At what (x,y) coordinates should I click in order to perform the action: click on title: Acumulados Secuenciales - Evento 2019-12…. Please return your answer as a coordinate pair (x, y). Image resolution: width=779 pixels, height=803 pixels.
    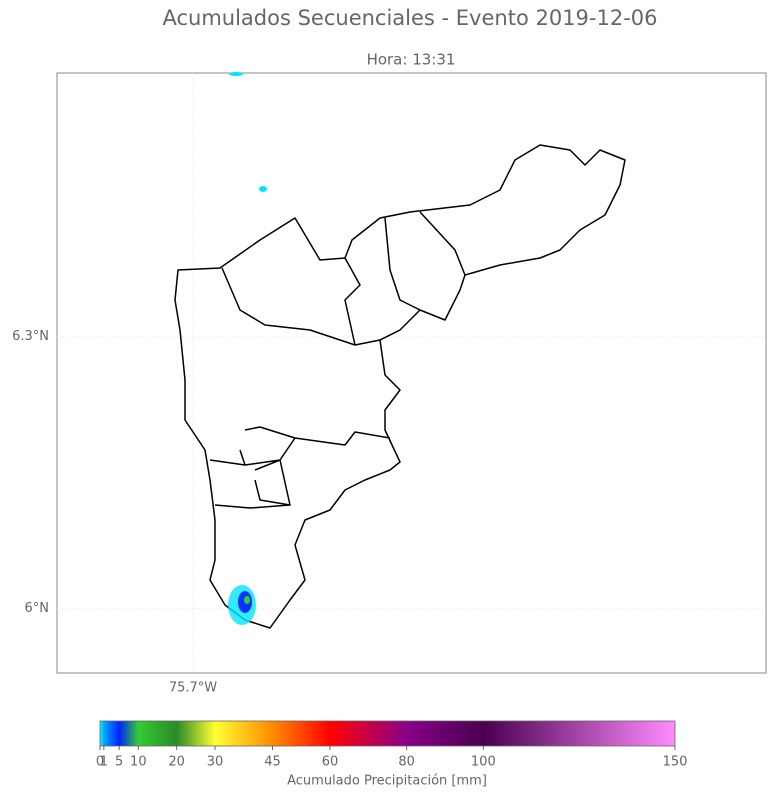
    Looking at the image, I should click on (409, 18).